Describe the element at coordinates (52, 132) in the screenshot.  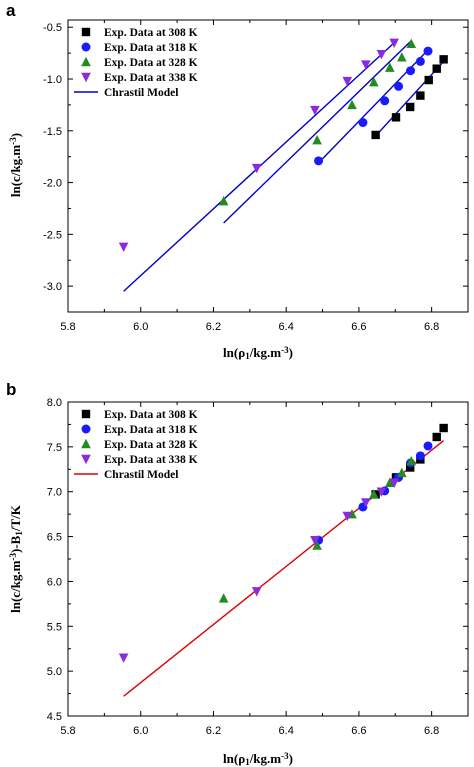
I see `panel-a-y-tick-label-3: -1.5` at that location.